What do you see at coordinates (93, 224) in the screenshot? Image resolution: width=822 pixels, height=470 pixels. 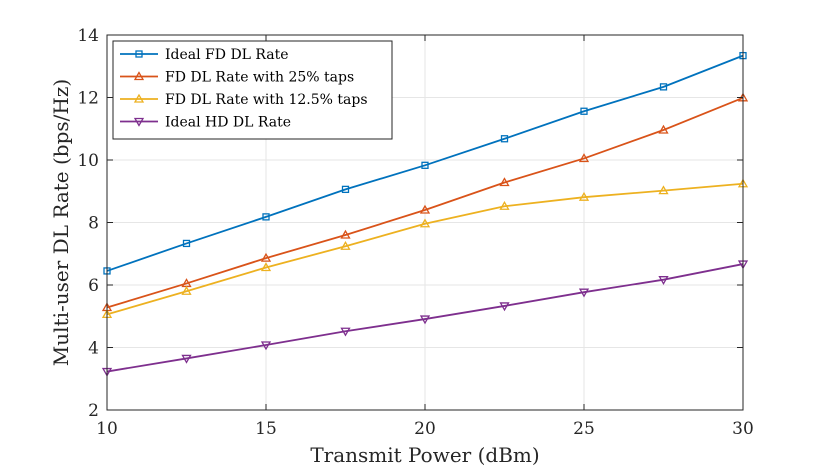 I see `y-tick-label: 8` at bounding box center [93, 224].